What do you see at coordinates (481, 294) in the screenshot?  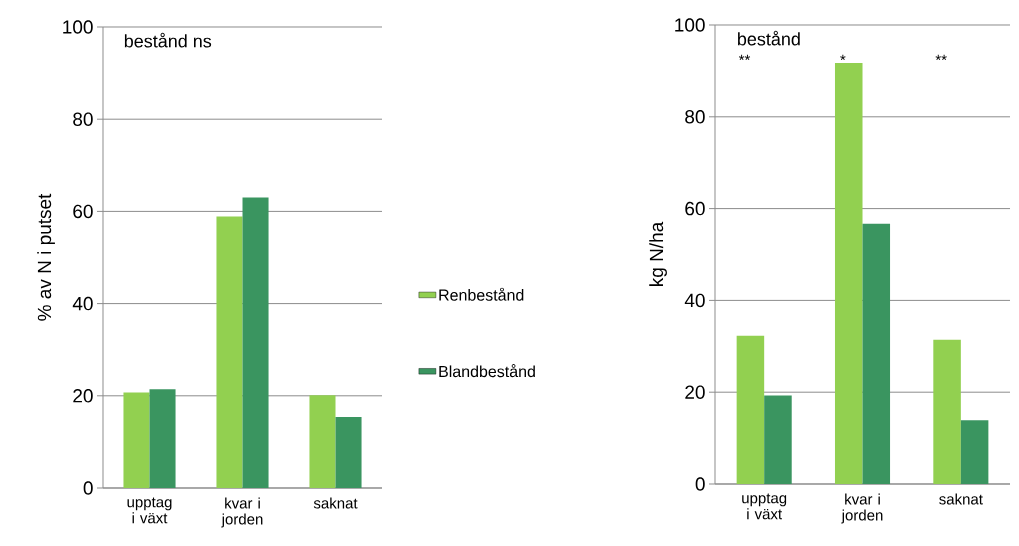 I see `legend-label: Renbestånd` at bounding box center [481, 294].